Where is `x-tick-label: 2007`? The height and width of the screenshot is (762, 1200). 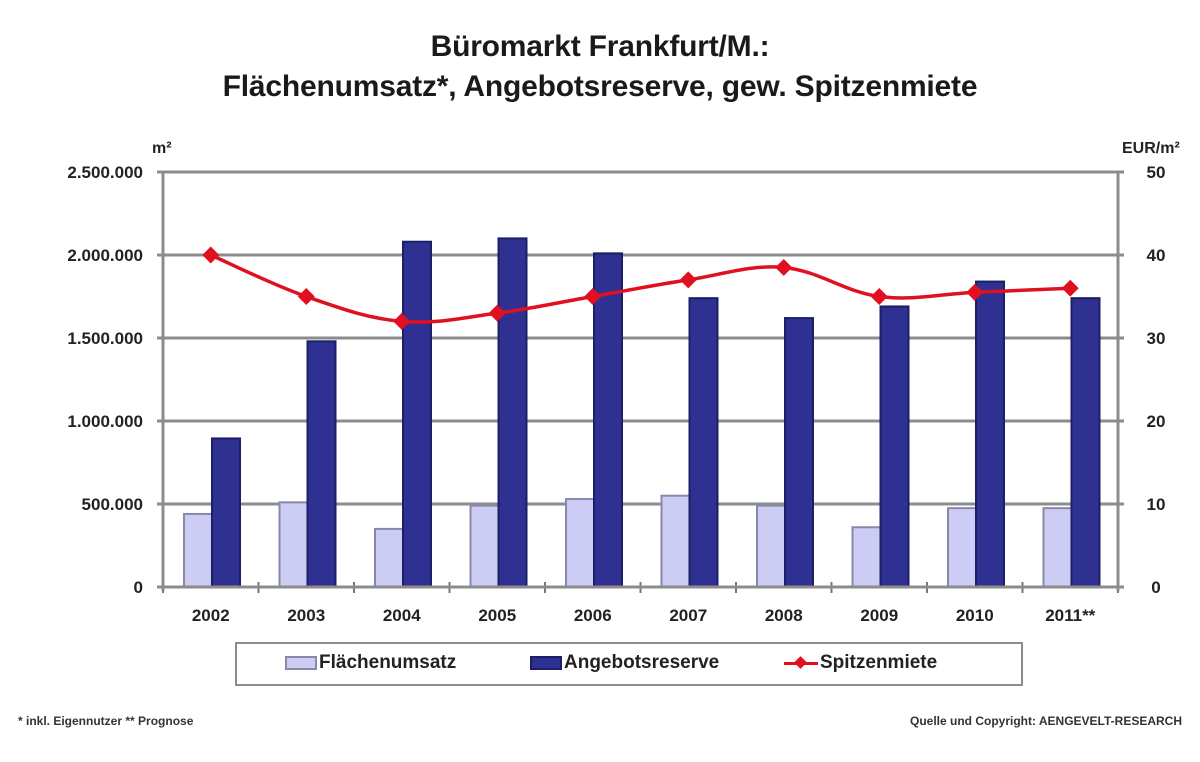 x-tick-label: 2007 is located at coordinates (688, 615).